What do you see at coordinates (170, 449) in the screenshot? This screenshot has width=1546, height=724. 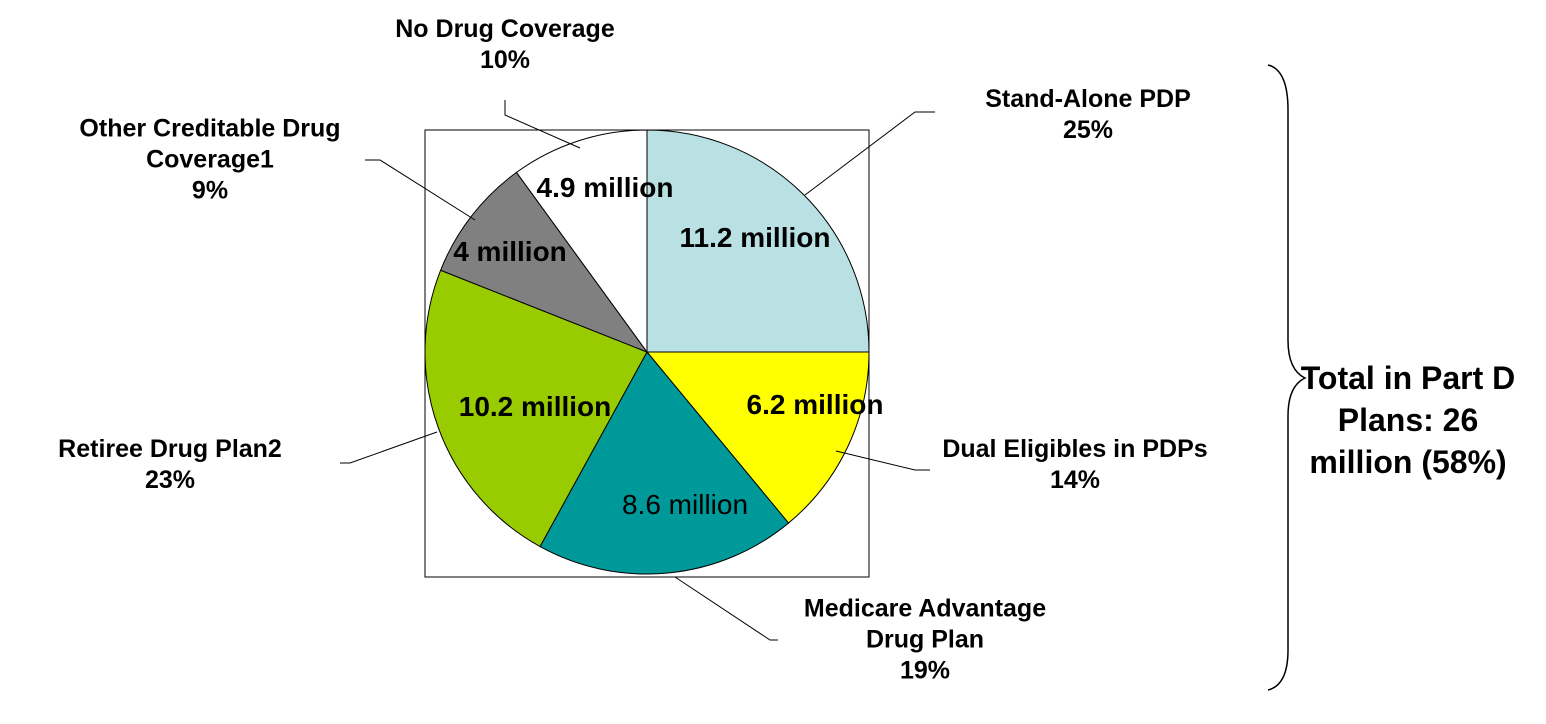 I see `category-label: Retiree Drug Plan2` at bounding box center [170, 449].